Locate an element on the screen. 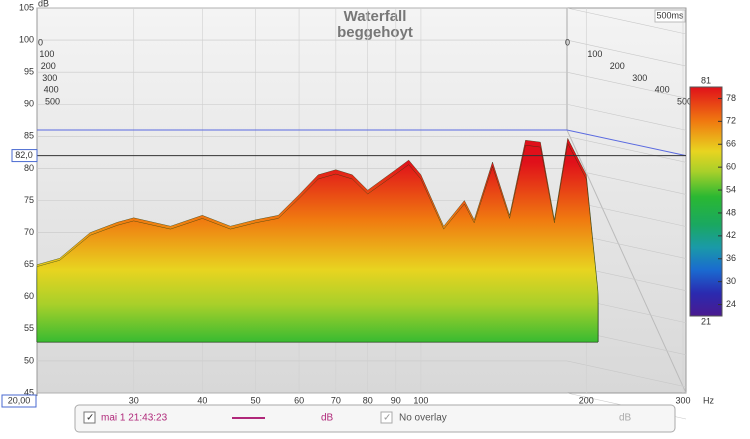 This screenshot has width=750, height=439. x-tick-label: 200 is located at coordinates (586, 400).